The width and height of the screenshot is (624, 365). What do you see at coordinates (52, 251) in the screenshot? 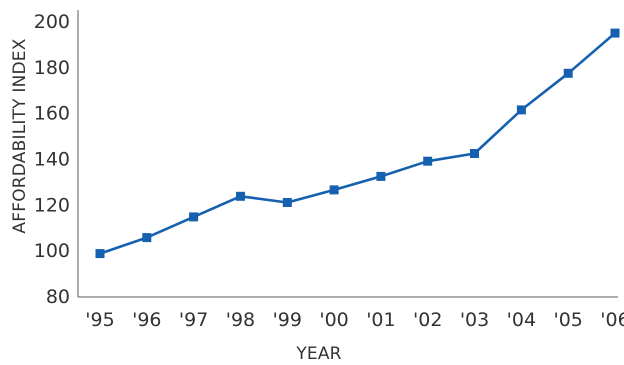
I see `y-tick-label: 100` at bounding box center [52, 251].